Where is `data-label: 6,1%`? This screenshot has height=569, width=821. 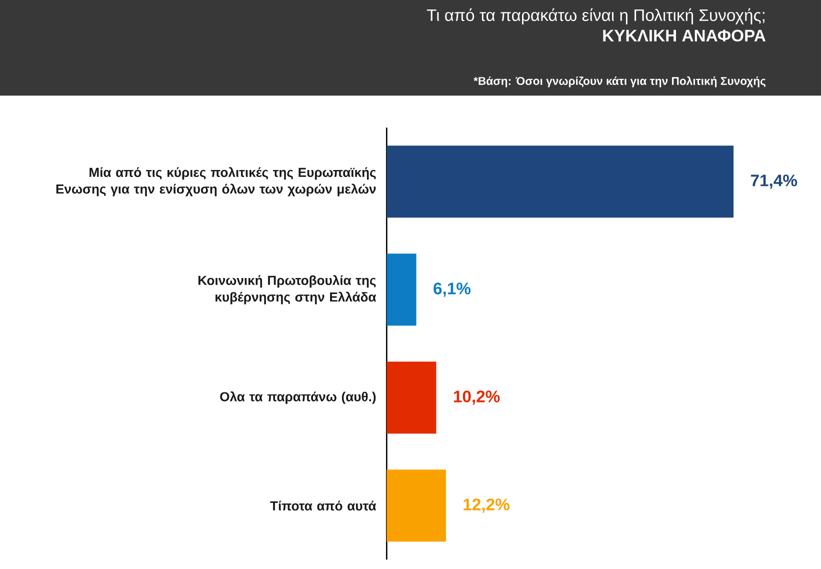
data-label: 6,1% is located at coordinates (452, 289).